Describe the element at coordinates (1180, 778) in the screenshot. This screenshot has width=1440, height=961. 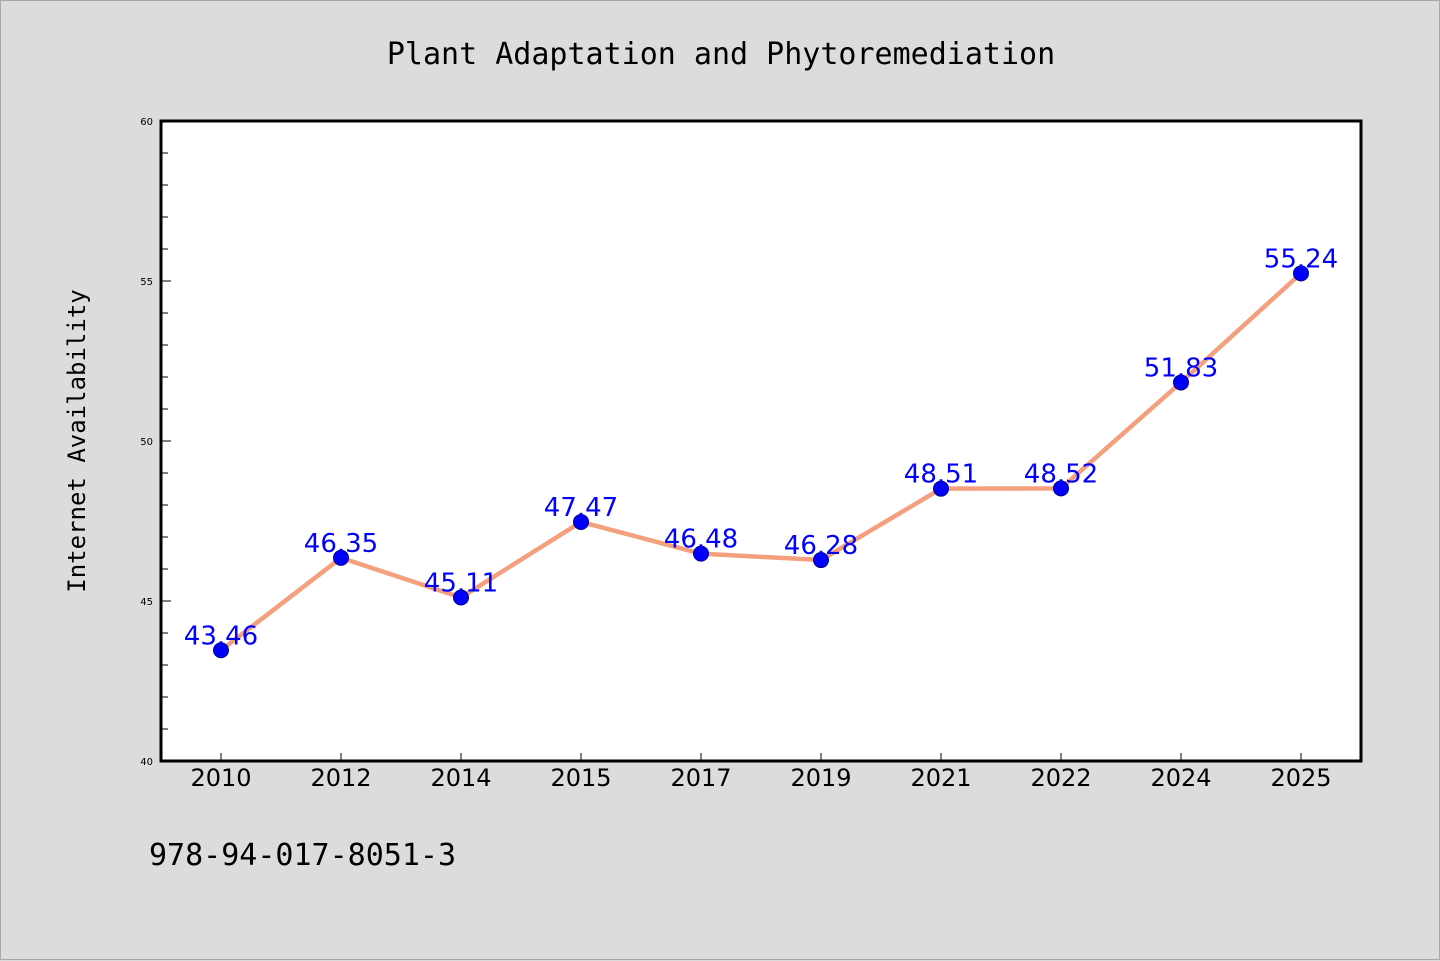
I see `x-tick-label: 2024` at that location.